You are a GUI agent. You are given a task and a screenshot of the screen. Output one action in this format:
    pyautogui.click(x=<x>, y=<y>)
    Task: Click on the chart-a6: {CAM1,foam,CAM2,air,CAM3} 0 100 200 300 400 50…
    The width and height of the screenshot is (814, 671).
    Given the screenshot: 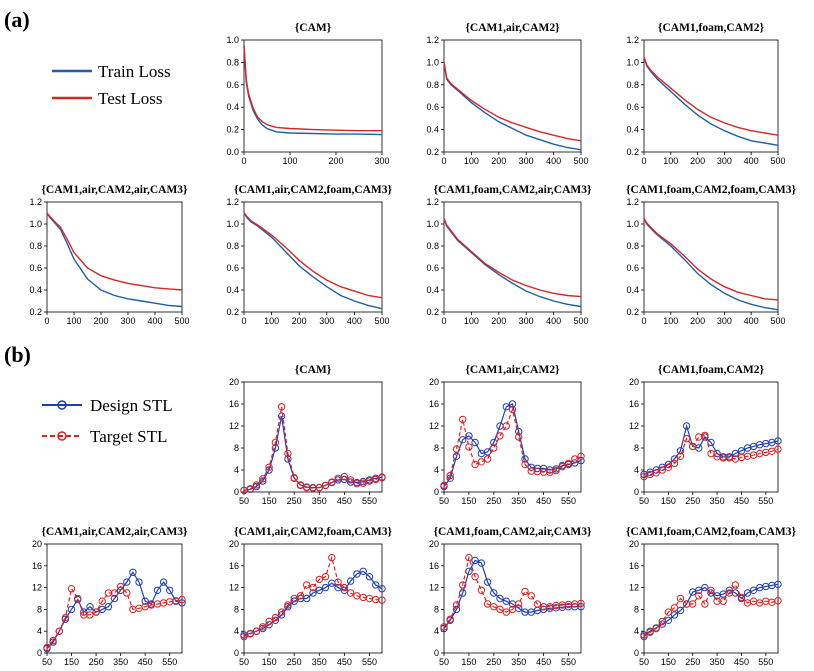 What is the action you would take?
    pyautogui.click(x=509, y=255)
    